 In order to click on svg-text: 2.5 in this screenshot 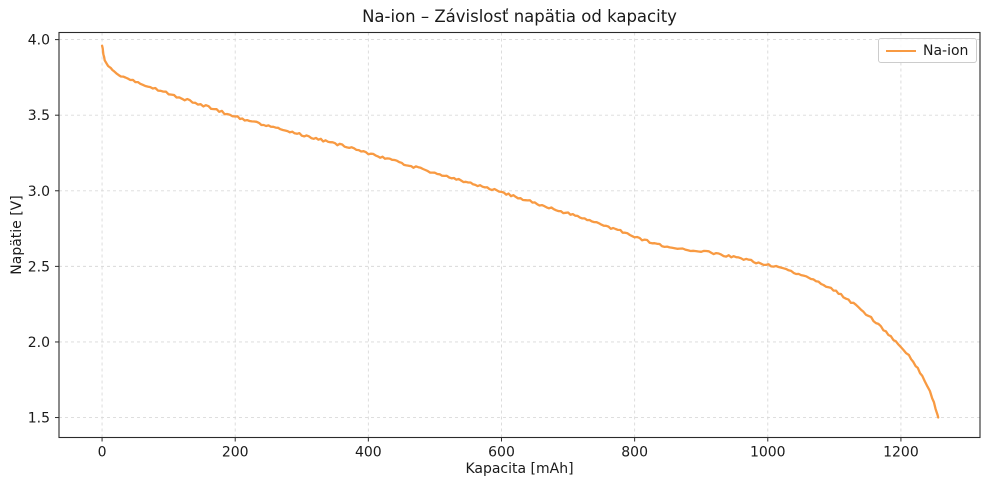, I will do `click(39, 267)`.